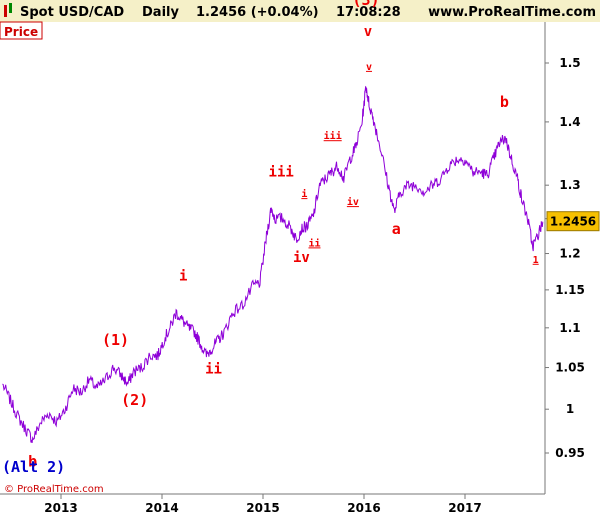 The image size is (600, 519). What do you see at coordinates (570, 453) in the screenshot?
I see `y-tick-label: 0.95` at bounding box center [570, 453].